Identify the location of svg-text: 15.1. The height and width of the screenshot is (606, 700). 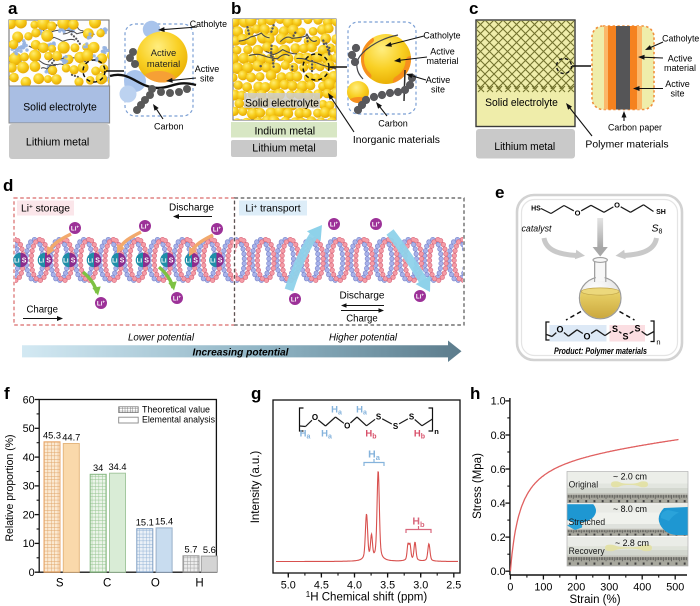
(145, 523).